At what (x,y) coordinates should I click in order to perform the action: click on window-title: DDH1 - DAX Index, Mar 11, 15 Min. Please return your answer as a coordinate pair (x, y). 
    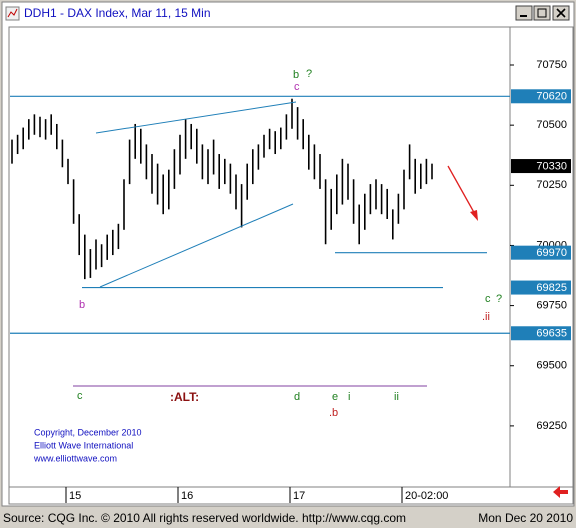
    Looking at the image, I should click on (117, 13).